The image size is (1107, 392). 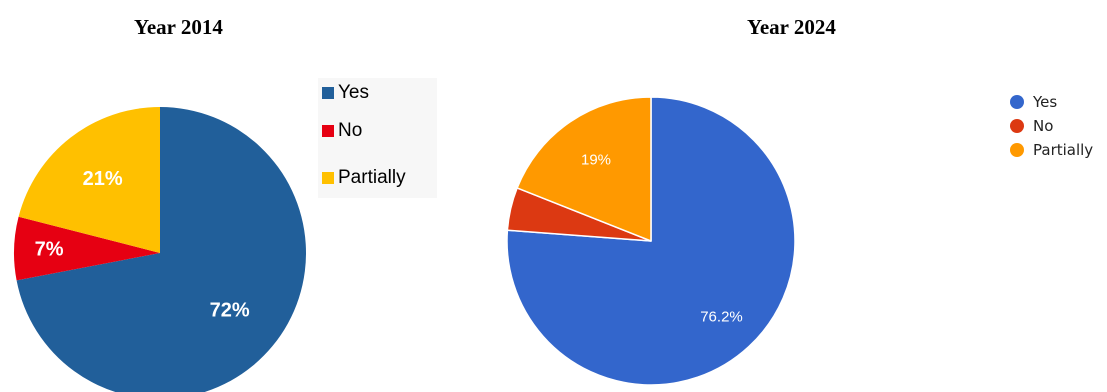 I want to click on legend-swatch-no, so click(x=328, y=131).